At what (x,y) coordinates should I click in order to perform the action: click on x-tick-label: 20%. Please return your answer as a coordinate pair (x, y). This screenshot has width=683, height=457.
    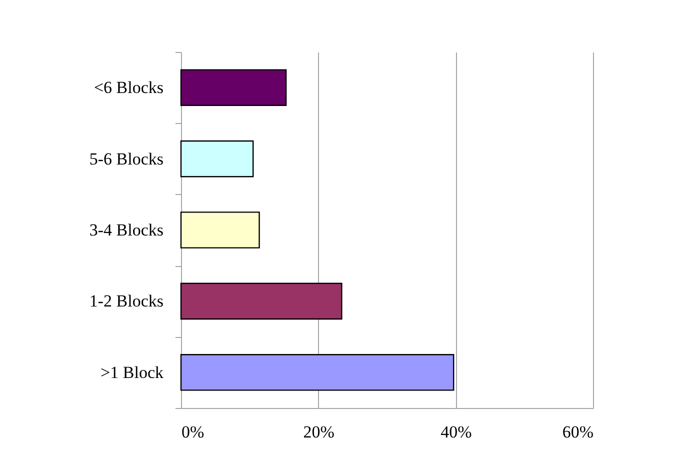
    Looking at the image, I should click on (318, 432).